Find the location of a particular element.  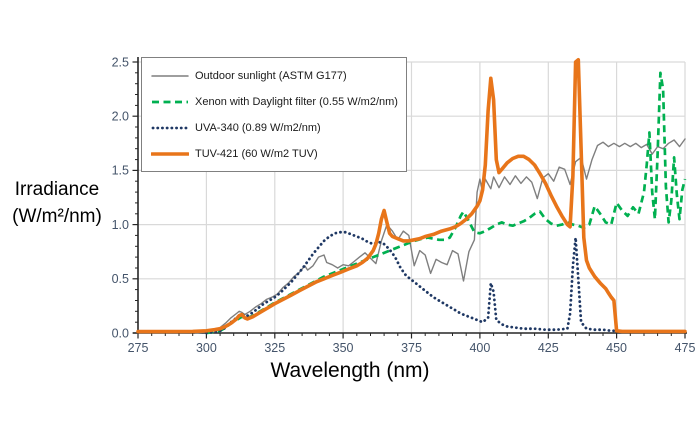

legend-item-outdoor-sunlight: Outdoor sunlight (ASTM G177) is located at coordinates (274, 76).